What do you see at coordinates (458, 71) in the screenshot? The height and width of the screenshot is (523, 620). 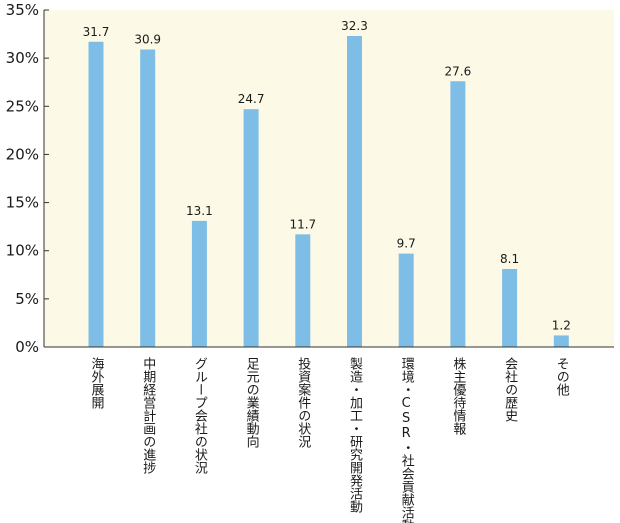 I see `data-label: 27.6` at bounding box center [458, 71].